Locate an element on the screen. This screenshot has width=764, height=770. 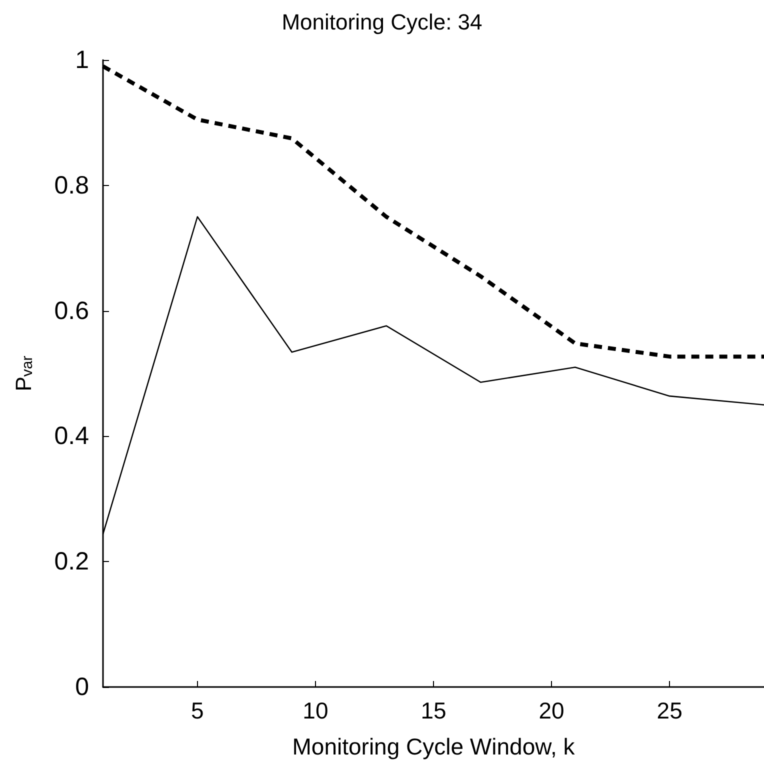
chart-title: Monitoring Cycle: 34 is located at coordinates (382, 22).